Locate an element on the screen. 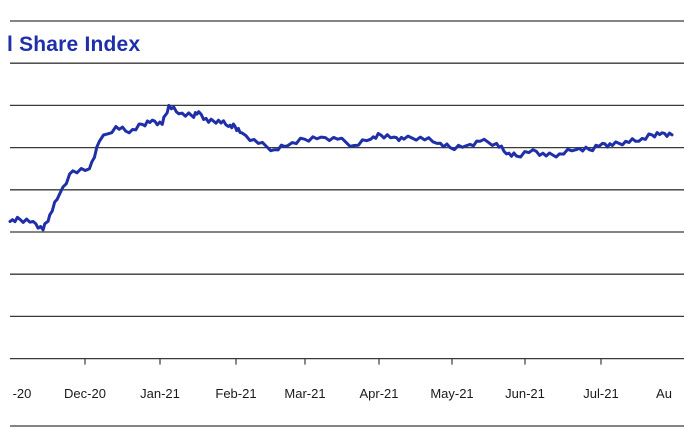 The width and height of the screenshot is (684, 432). x-tick-label-6: May-21 is located at coordinates (451, 393).